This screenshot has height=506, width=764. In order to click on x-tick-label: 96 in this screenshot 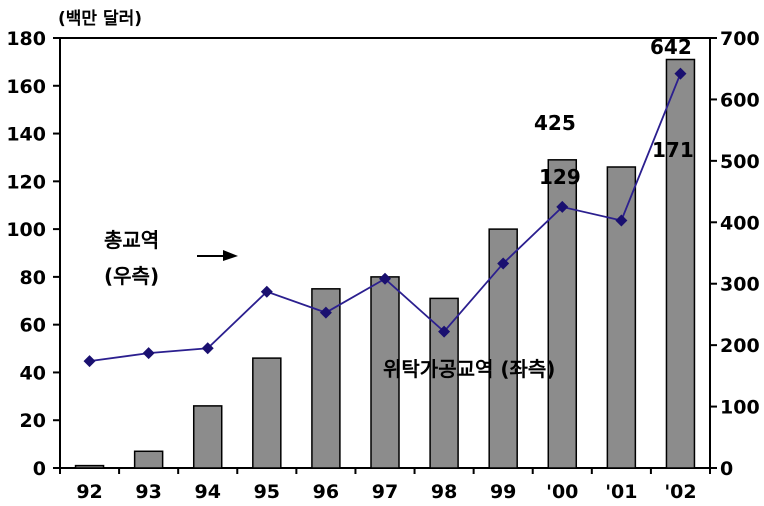, I will do `click(326, 492)`.